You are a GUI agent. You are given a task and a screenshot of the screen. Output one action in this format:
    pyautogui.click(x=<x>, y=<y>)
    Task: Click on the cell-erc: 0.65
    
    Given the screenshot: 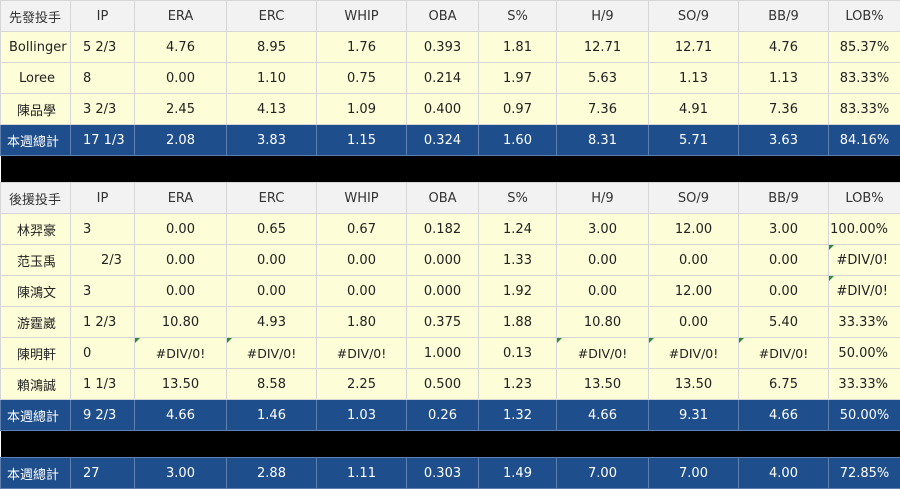 What is the action you would take?
    pyautogui.click(x=272, y=229)
    